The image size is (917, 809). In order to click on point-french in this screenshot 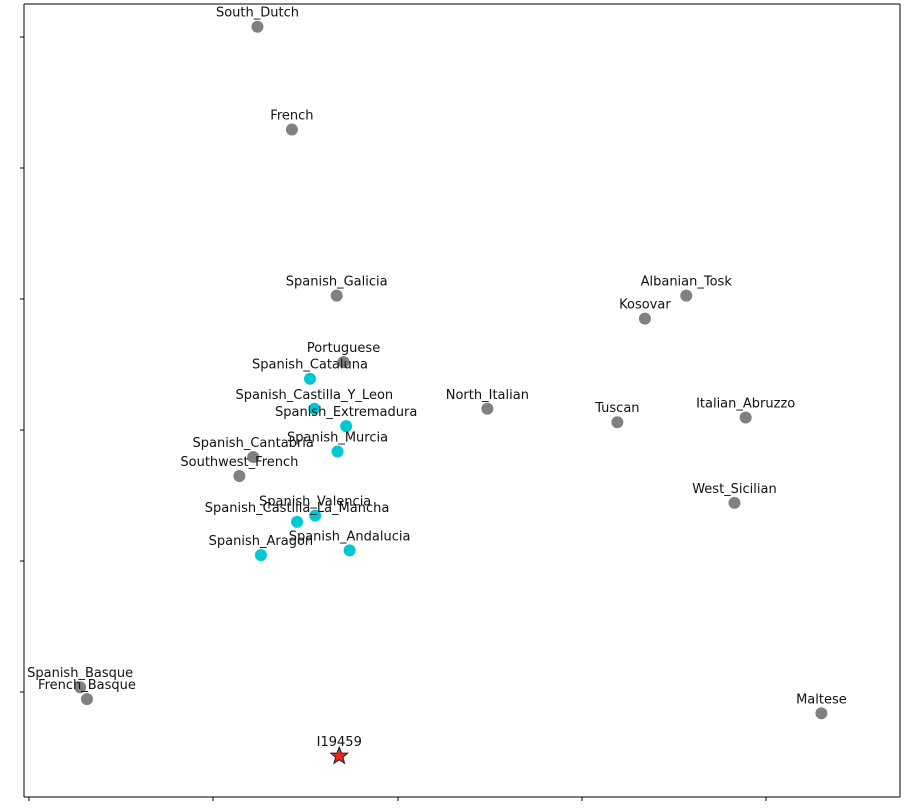, I will do `click(291, 129)`.